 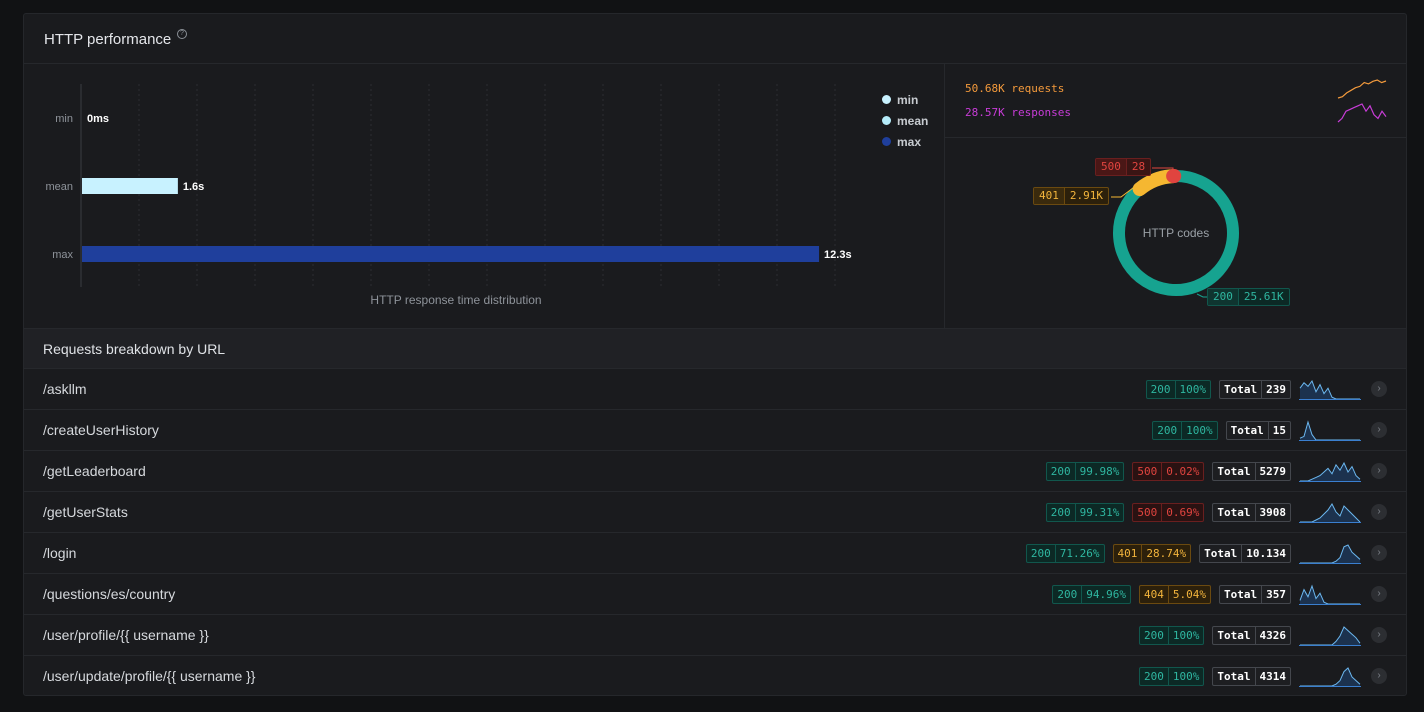 What do you see at coordinates (1276, 389) in the screenshot?
I see `total-value: 239` at bounding box center [1276, 389].